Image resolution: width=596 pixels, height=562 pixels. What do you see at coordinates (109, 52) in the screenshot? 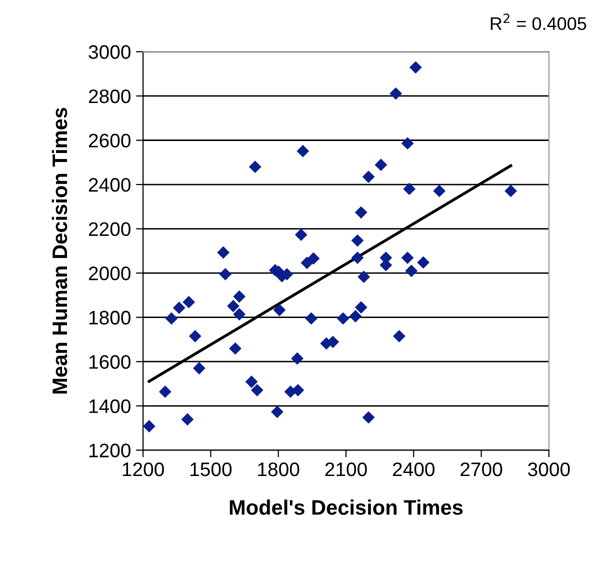
I see `y-tick-label: 3000` at bounding box center [109, 52].